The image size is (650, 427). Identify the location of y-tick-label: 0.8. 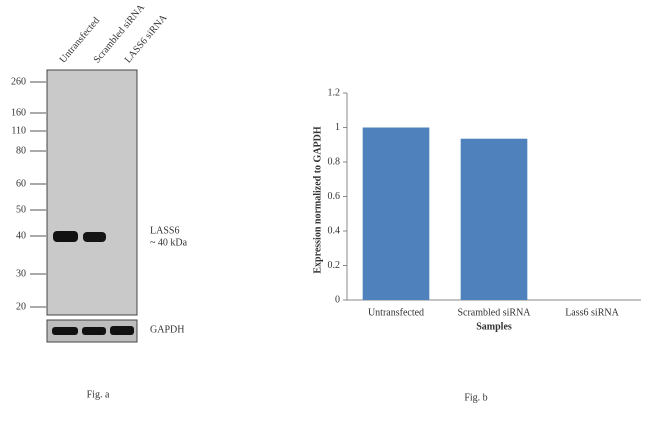
(334, 161).